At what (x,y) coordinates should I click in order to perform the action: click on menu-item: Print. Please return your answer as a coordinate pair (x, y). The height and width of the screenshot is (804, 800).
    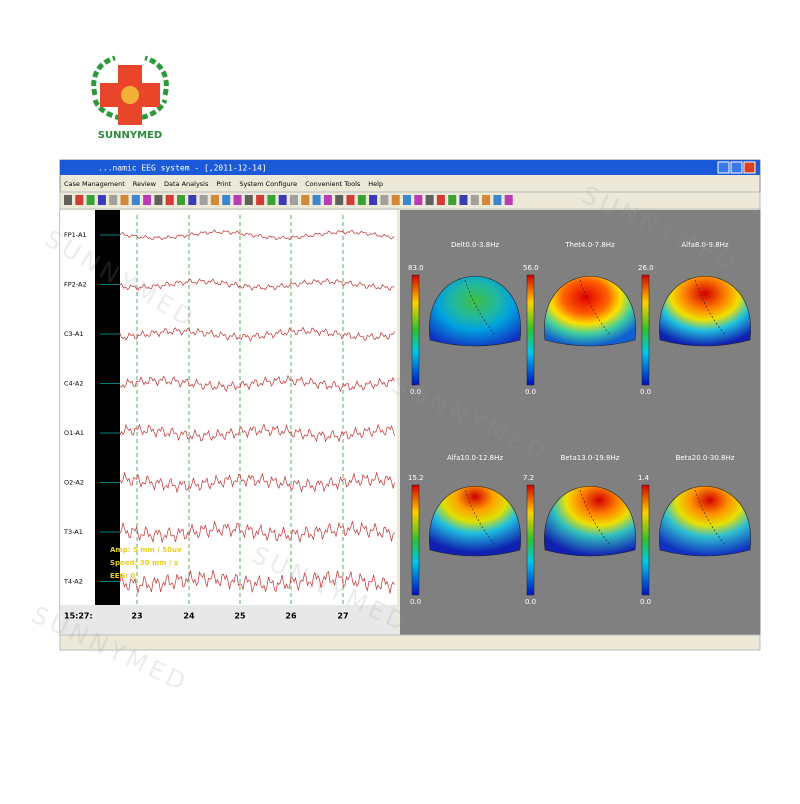
    Looking at the image, I should click on (223, 184).